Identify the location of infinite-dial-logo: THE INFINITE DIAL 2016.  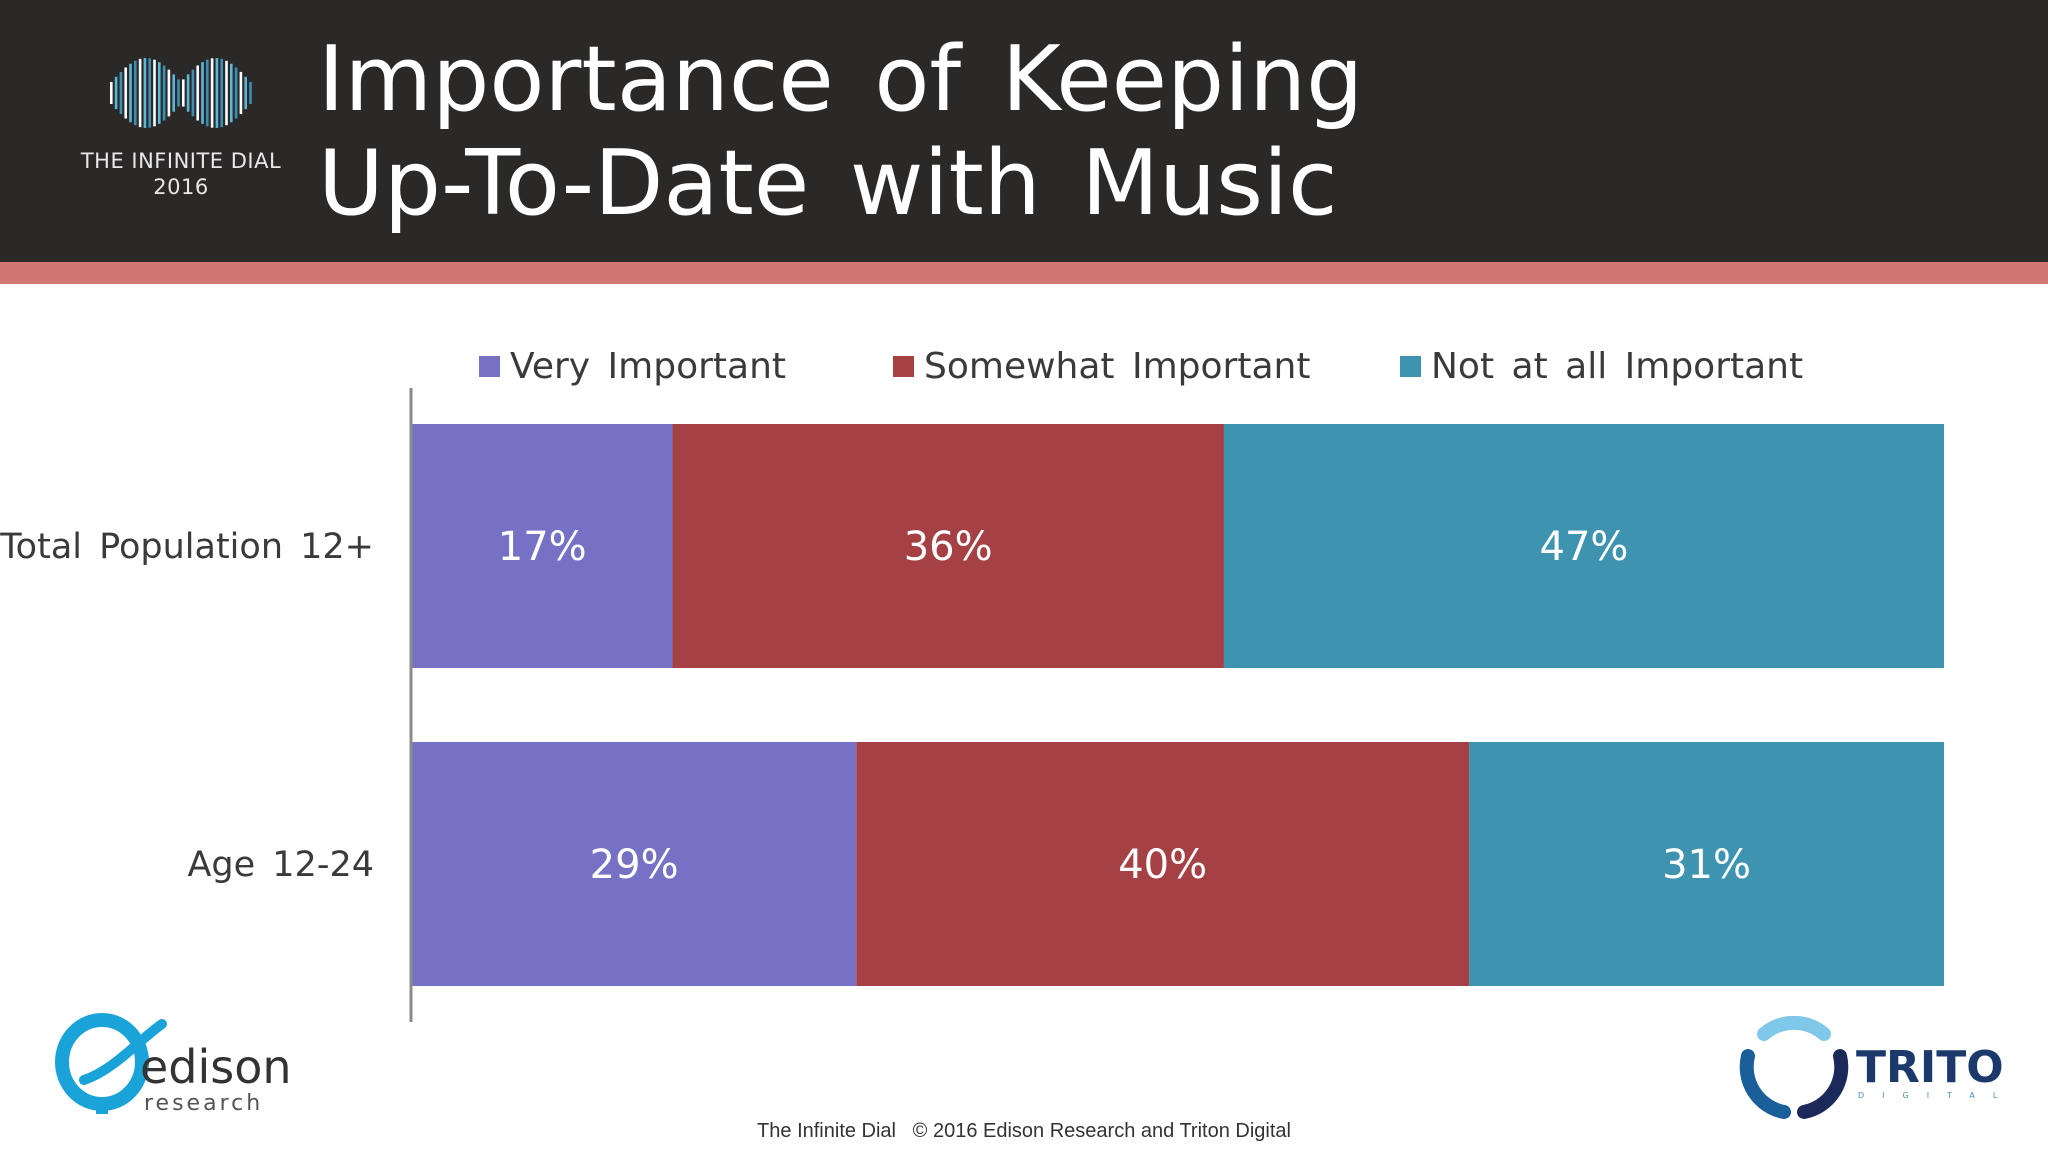
(181, 133).